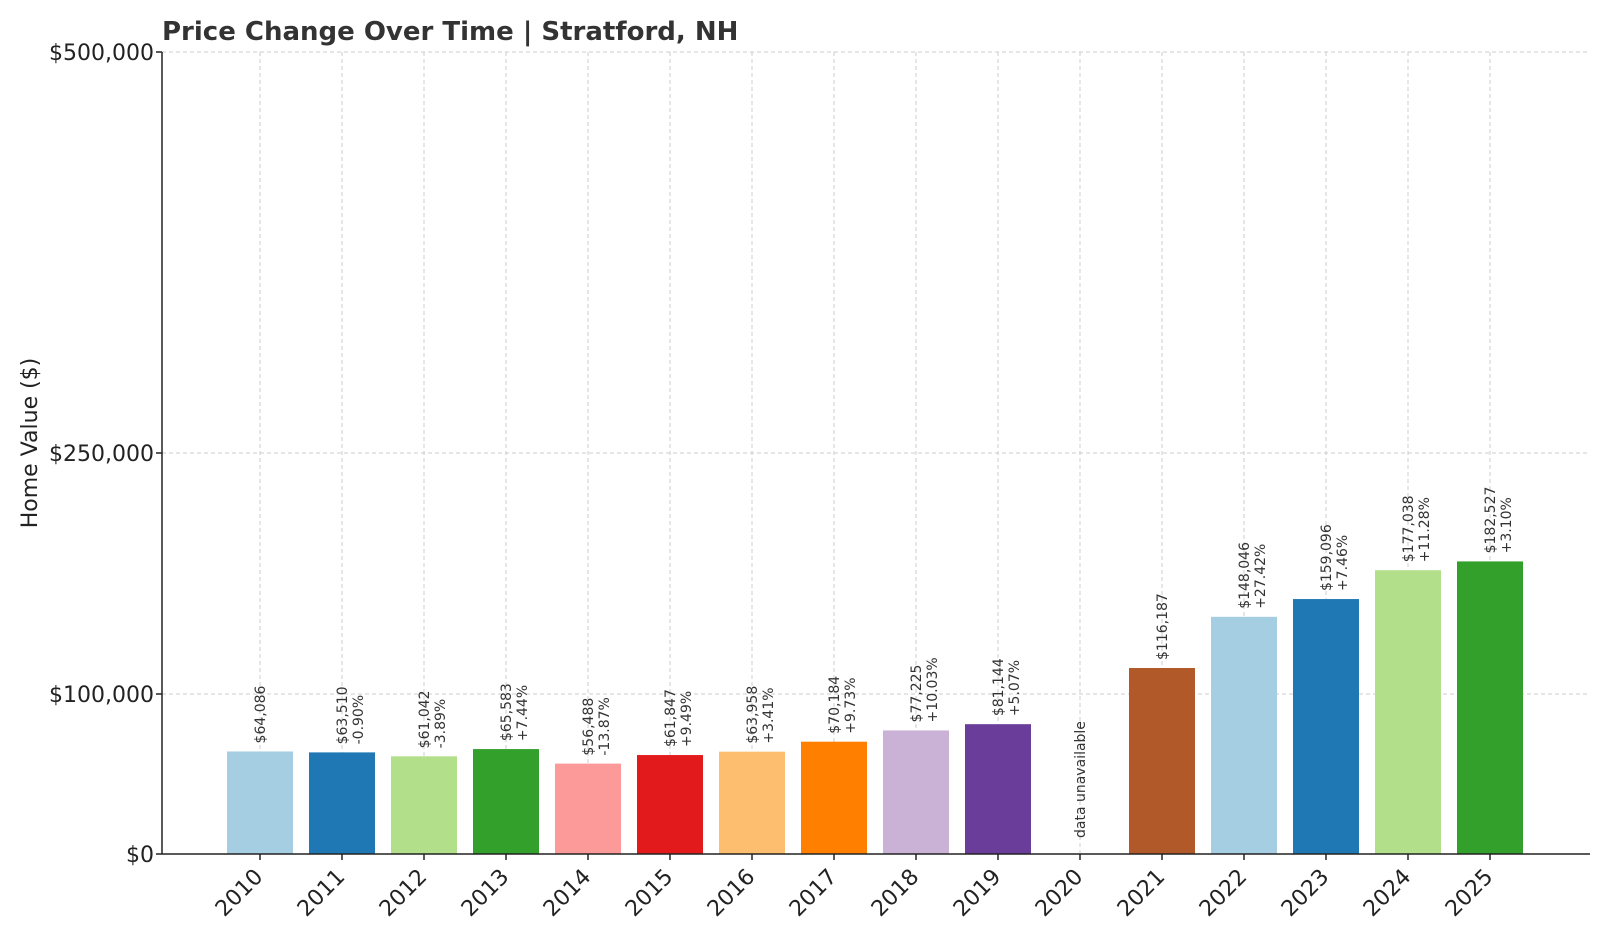 This screenshot has width=1600, height=933. Describe the element at coordinates (588, 808) in the screenshot. I see `bar-2014` at that location.